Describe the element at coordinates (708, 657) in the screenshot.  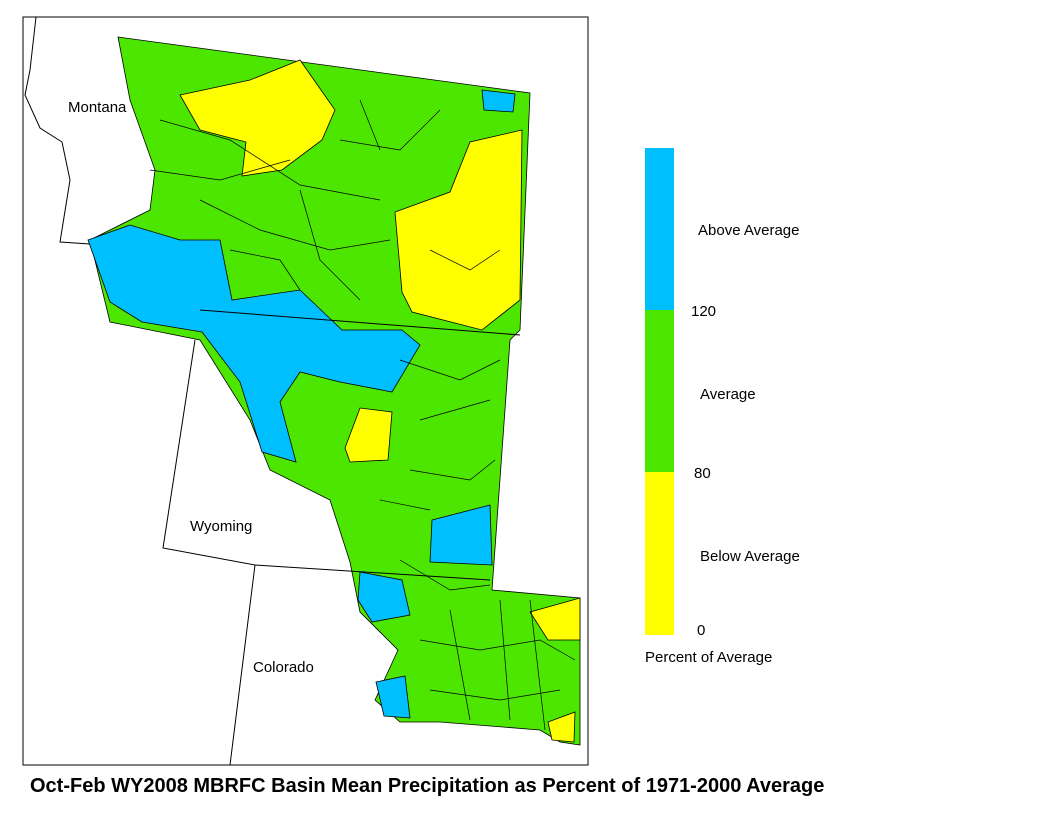
I see `legend-caption: Percent of Average` at that location.